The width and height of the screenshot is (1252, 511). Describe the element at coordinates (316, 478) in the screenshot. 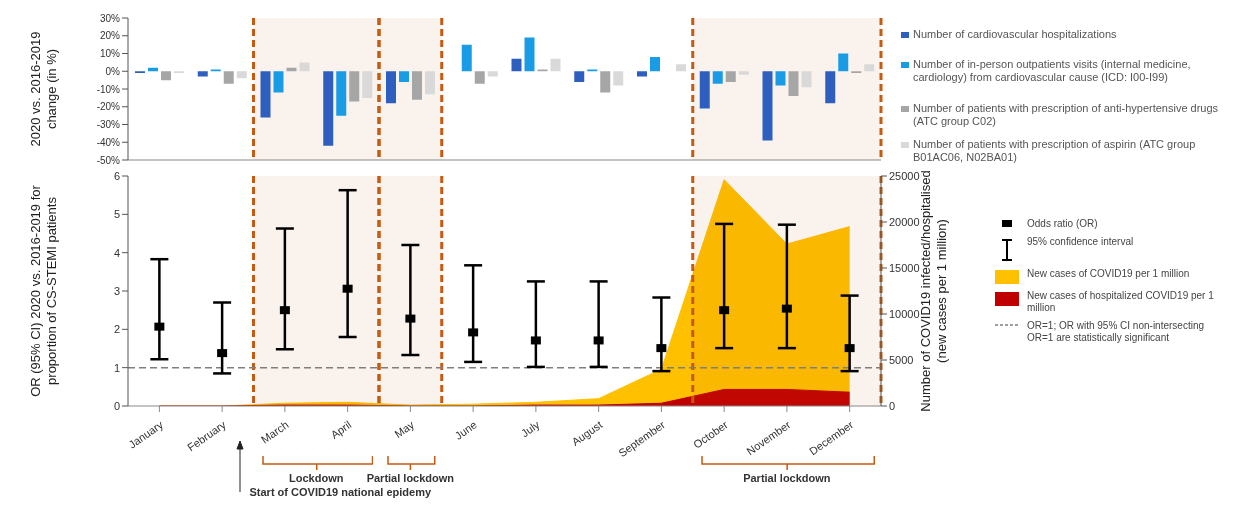

I see `text: Lockdown` at that location.